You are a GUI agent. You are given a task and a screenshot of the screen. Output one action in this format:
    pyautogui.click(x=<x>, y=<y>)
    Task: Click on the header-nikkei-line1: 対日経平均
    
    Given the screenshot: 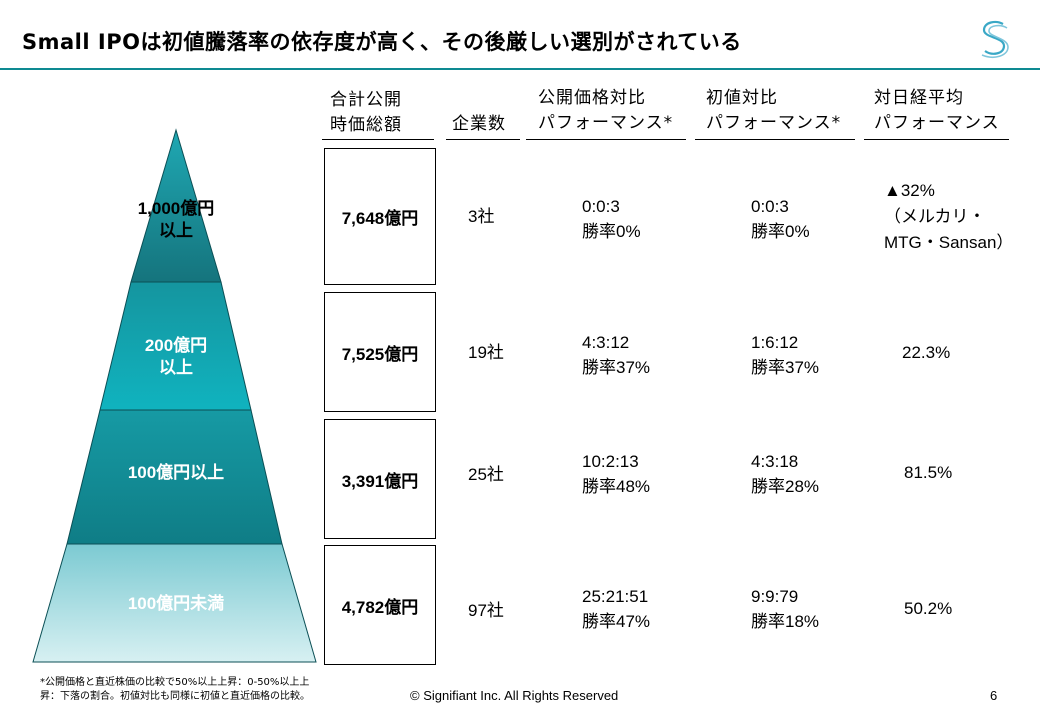 What is the action you would take?
    pyautogui.click(x=919, y=98)
    